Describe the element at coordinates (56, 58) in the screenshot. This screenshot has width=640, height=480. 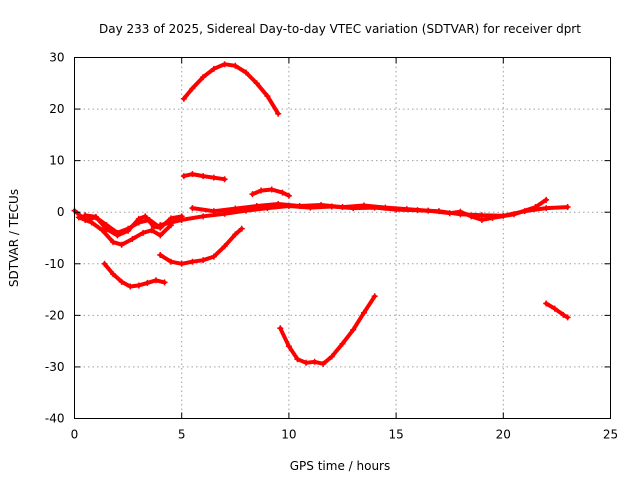
I see `y-tick-label: 30` at that location.